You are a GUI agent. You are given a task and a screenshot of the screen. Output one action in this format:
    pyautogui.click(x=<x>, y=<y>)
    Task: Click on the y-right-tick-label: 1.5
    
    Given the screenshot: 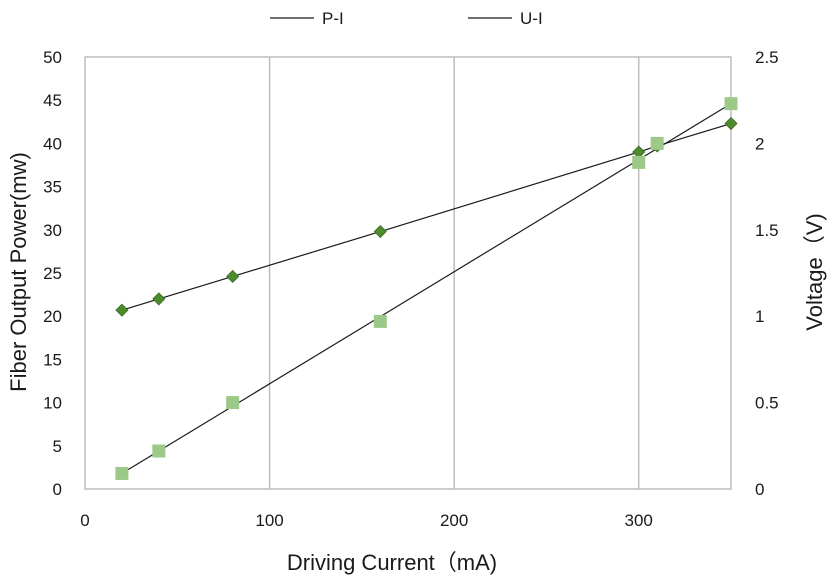 What is the action you would take?
    pyautogui.click(x=767, y=230)
    